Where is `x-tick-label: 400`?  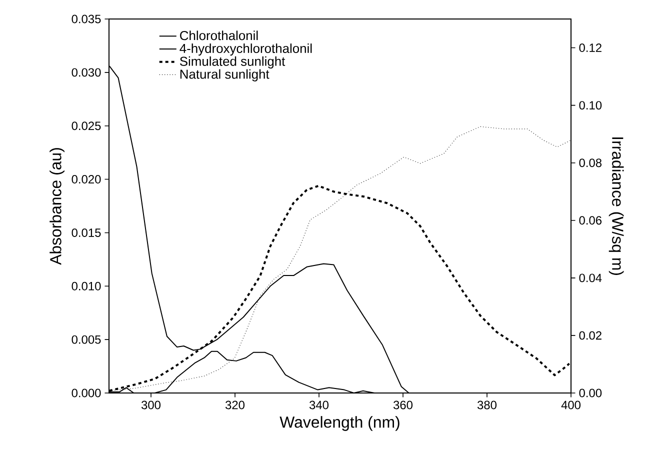
x-tick-label: 400 is located at coordinates (571, 405).